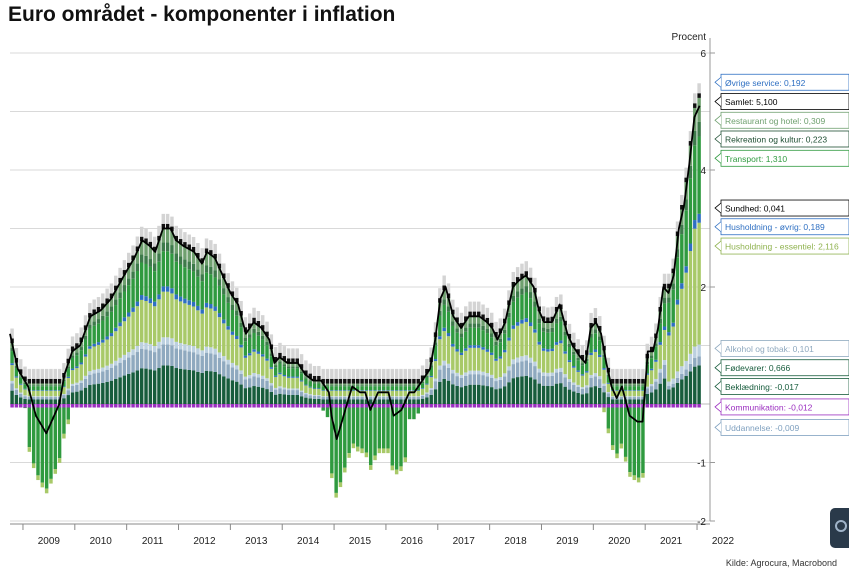  I want to click on x-tick-label: 2017, so click(464, 541).